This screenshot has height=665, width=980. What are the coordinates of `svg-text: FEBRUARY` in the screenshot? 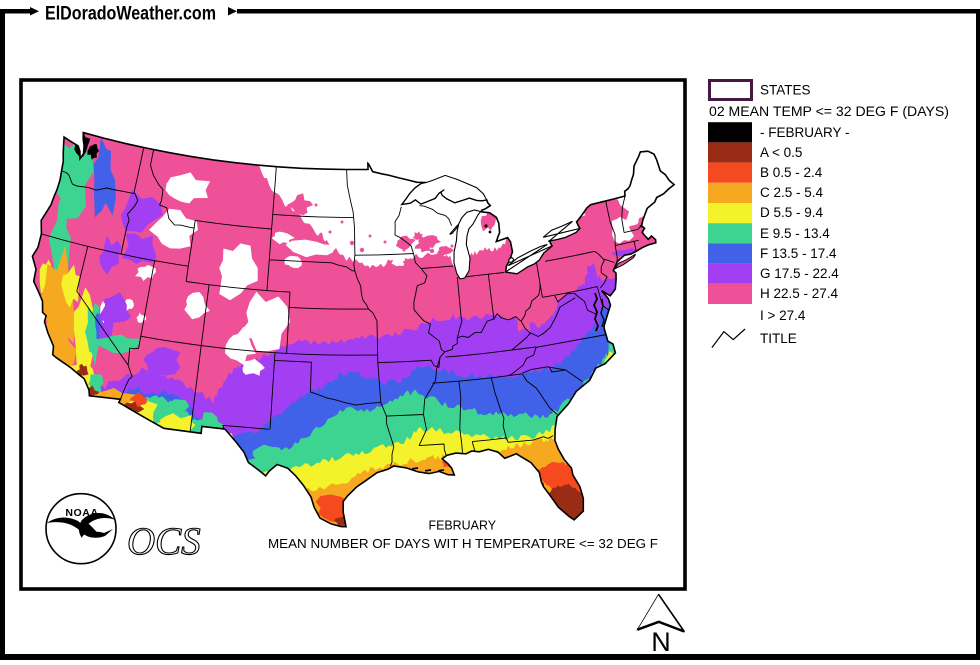 It's located at (463, 525).